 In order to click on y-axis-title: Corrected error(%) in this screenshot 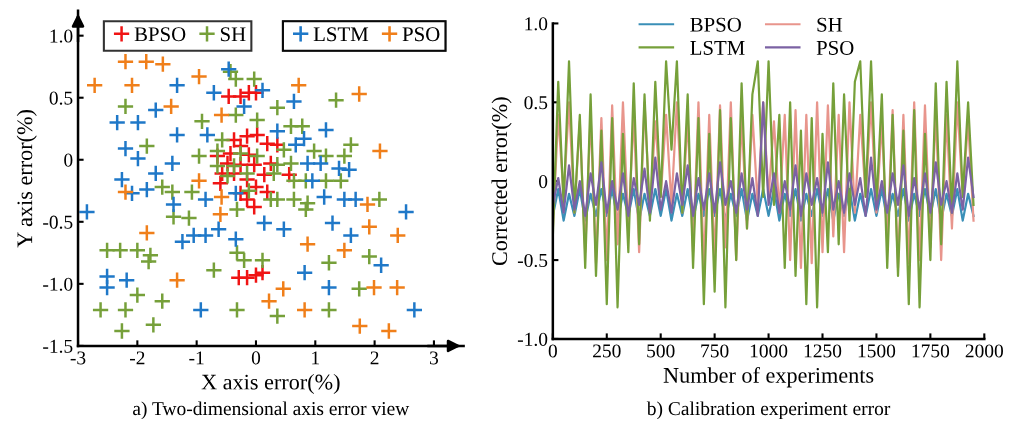, I will do `click(501, 181)`.